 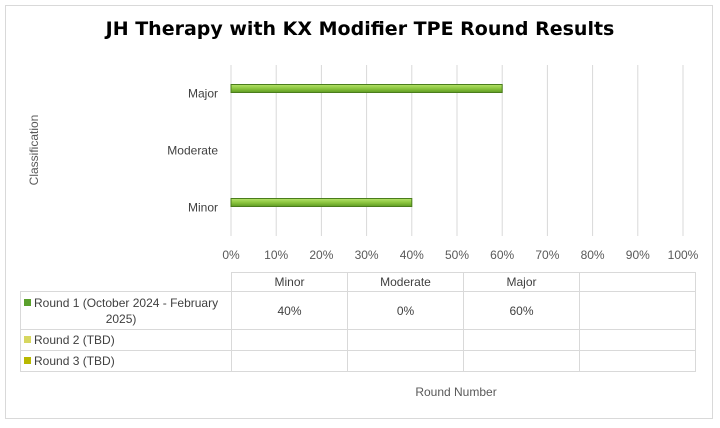 What do you see at coordinates (289, 282) in the screenshot?
I see `table-header-minor: Minor` at bounding box center [289, 282].